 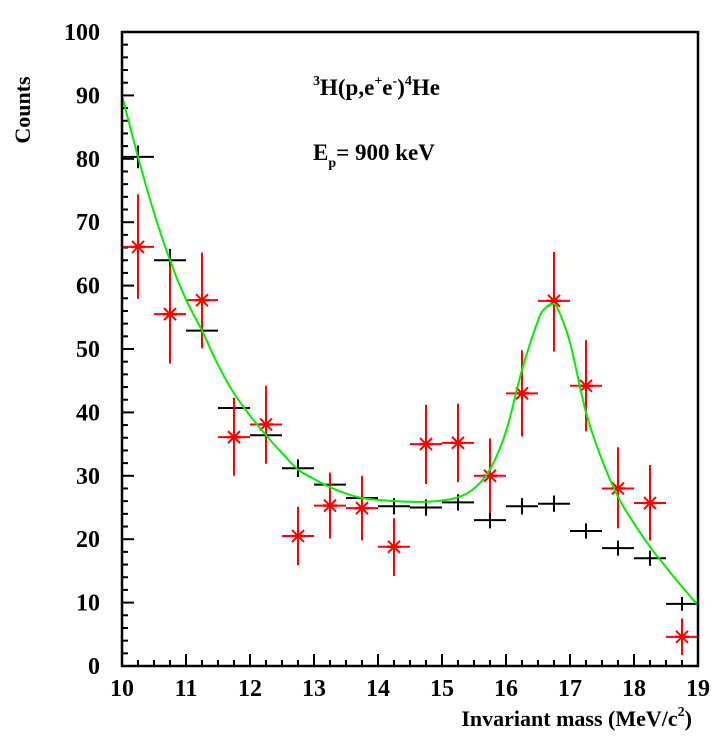 I want to click on reaction-sup4: 4, so click(x=408, y=81).